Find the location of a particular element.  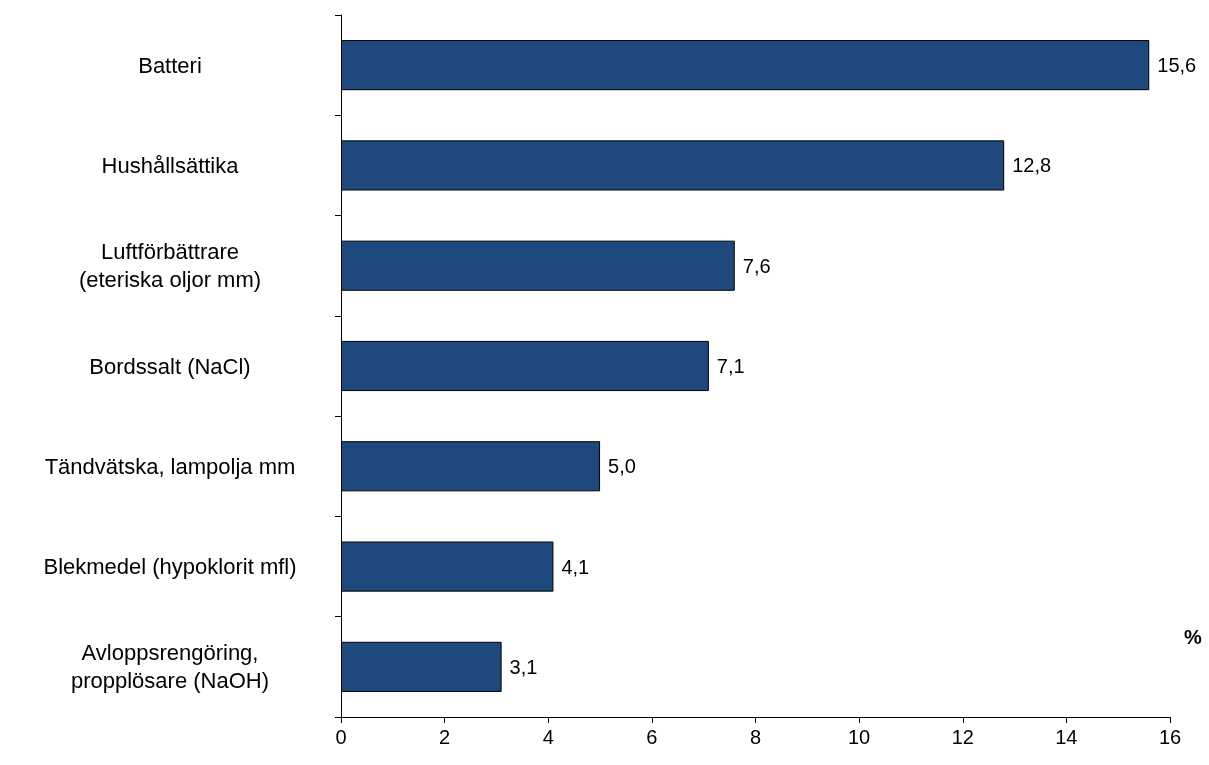

x-tick-label: 8 is located at coordinates (755, 737).